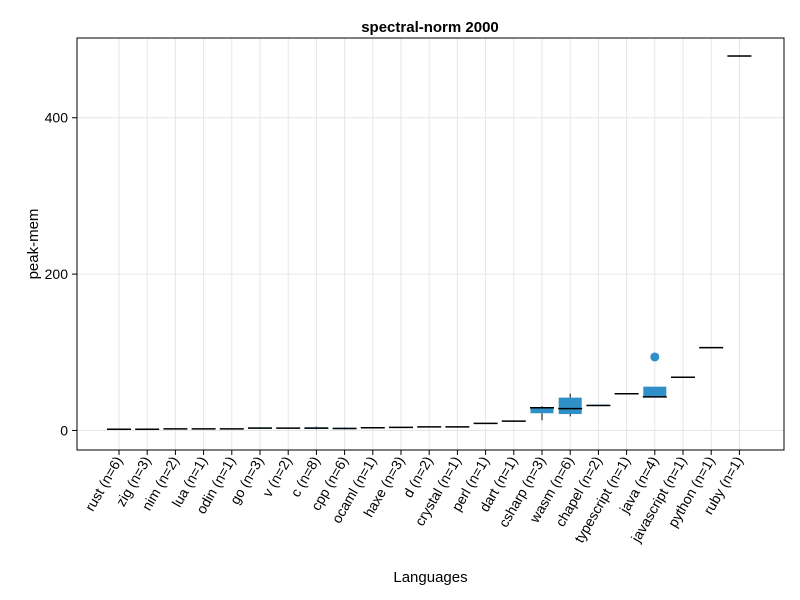  Describe the element at coordinates (430, 577) in the screenshot. I see `x-axis-label: Languages` at that location.